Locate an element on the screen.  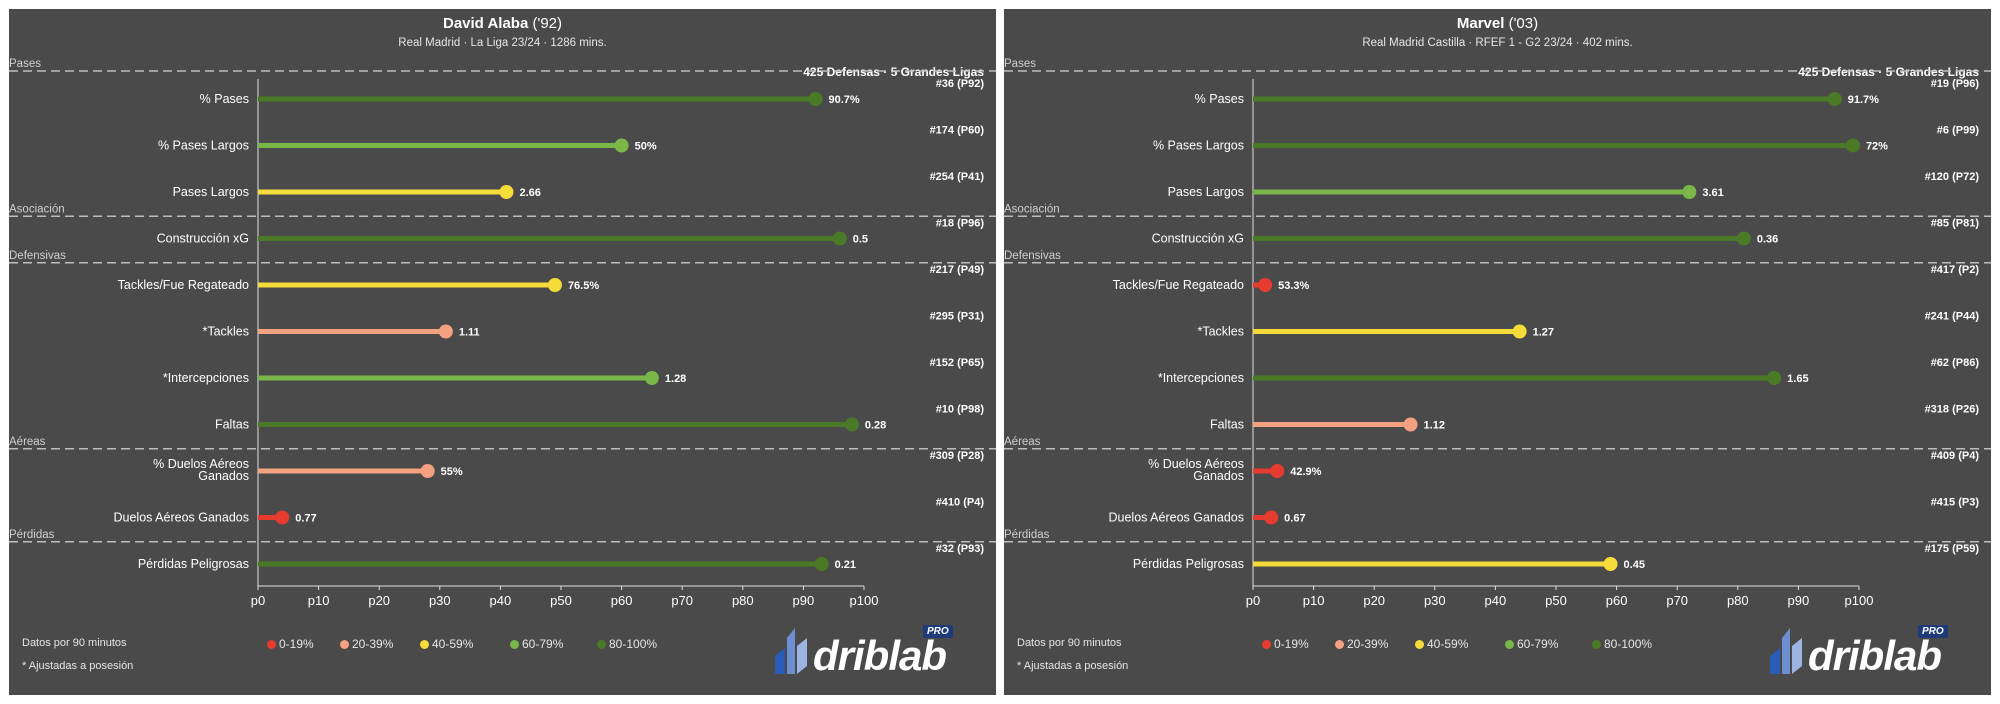
metric-value: 55% is located at coordinates (452, 472).